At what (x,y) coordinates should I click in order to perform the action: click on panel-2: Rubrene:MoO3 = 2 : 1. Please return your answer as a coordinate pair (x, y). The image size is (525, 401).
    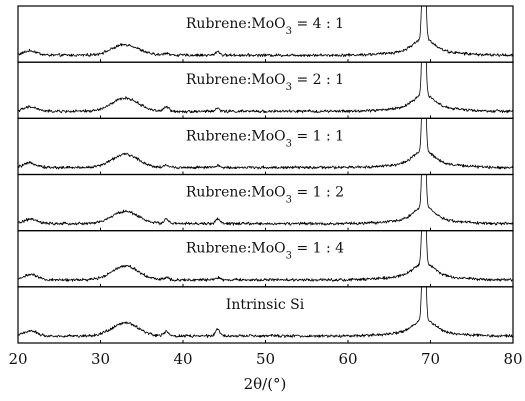
    Looking at the image, I should click on (265, 90).